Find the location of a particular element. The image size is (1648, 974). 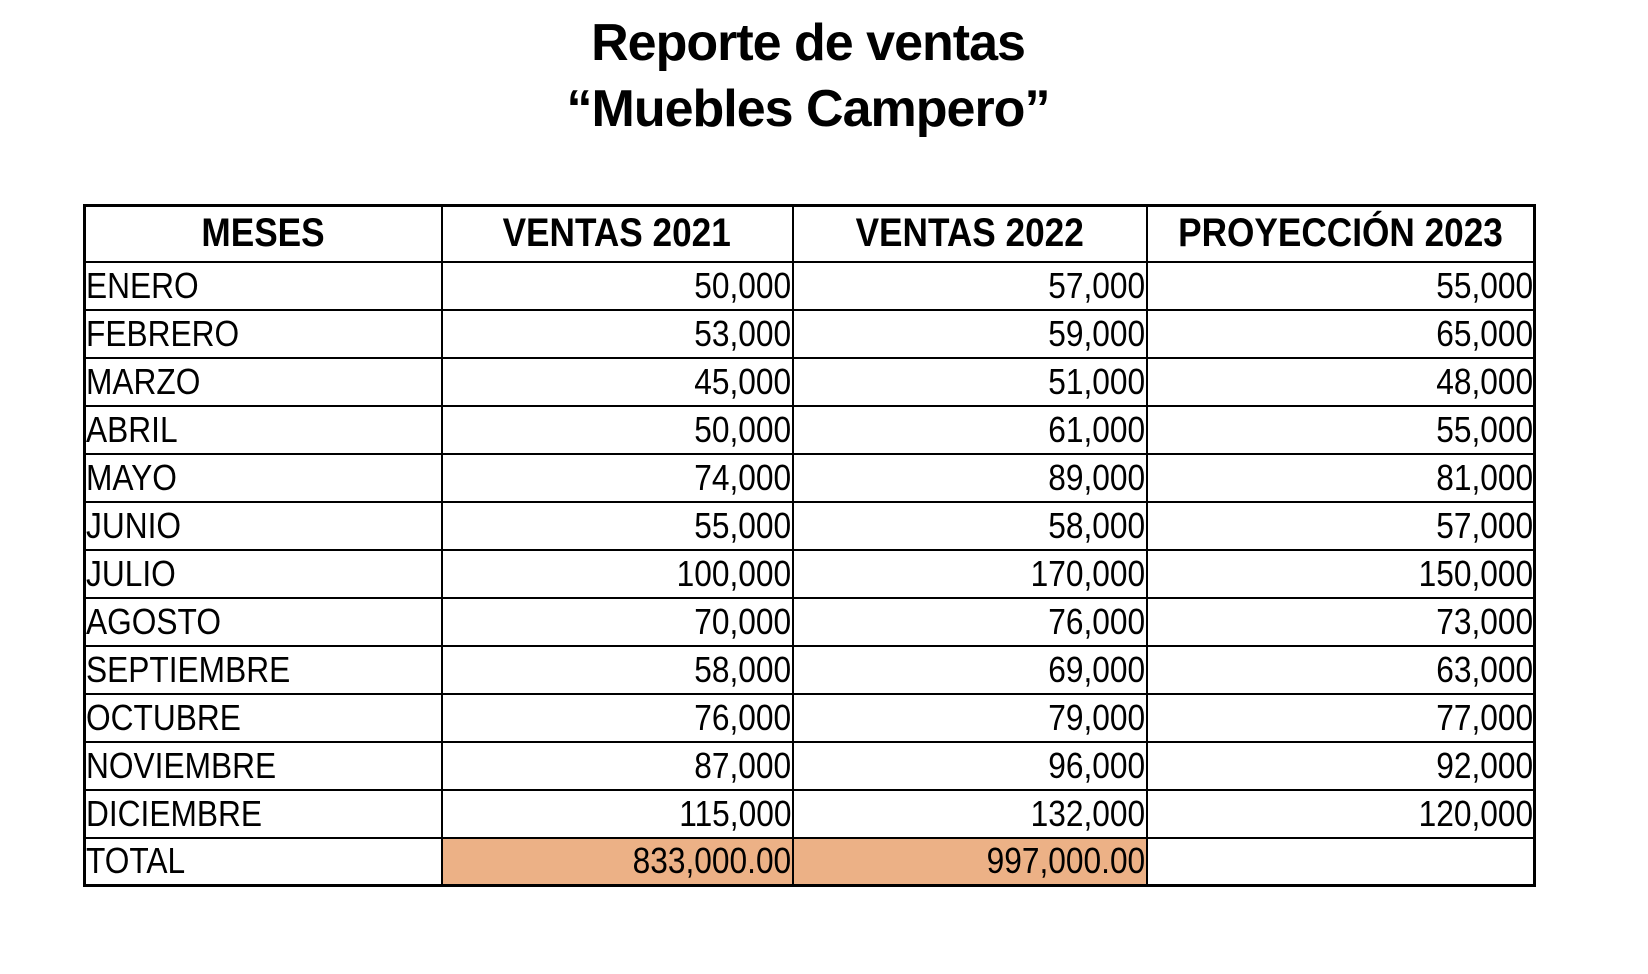

ventas-2022-value: 96,000 is located at coordinates (1097, 765).